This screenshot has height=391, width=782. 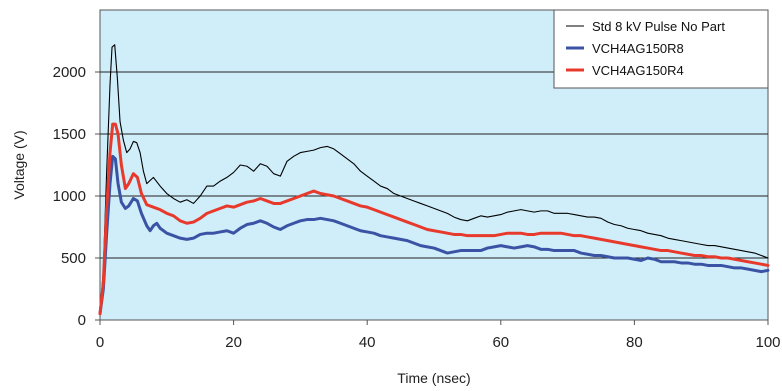 I want to click on x-axis-label: Time (nsec), so click(x=433, y=378).